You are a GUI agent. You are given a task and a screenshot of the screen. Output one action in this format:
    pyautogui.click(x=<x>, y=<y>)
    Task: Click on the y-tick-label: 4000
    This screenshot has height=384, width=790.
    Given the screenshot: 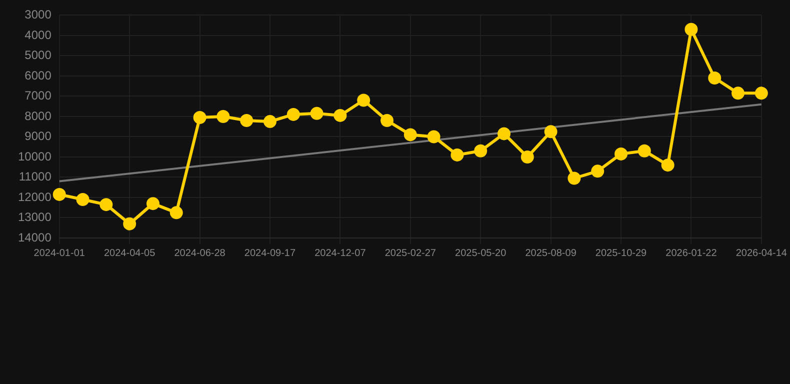 What is the action you would take?
    pyautogui.click(x=38, y=35)
    